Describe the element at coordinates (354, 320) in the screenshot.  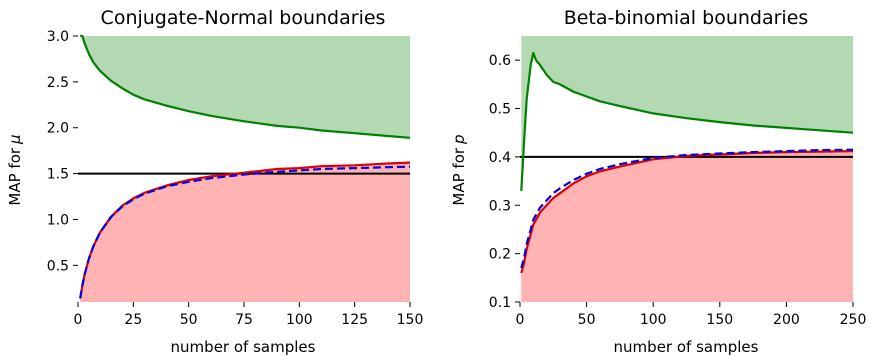
I see `x-tick-label: 125` at that location.